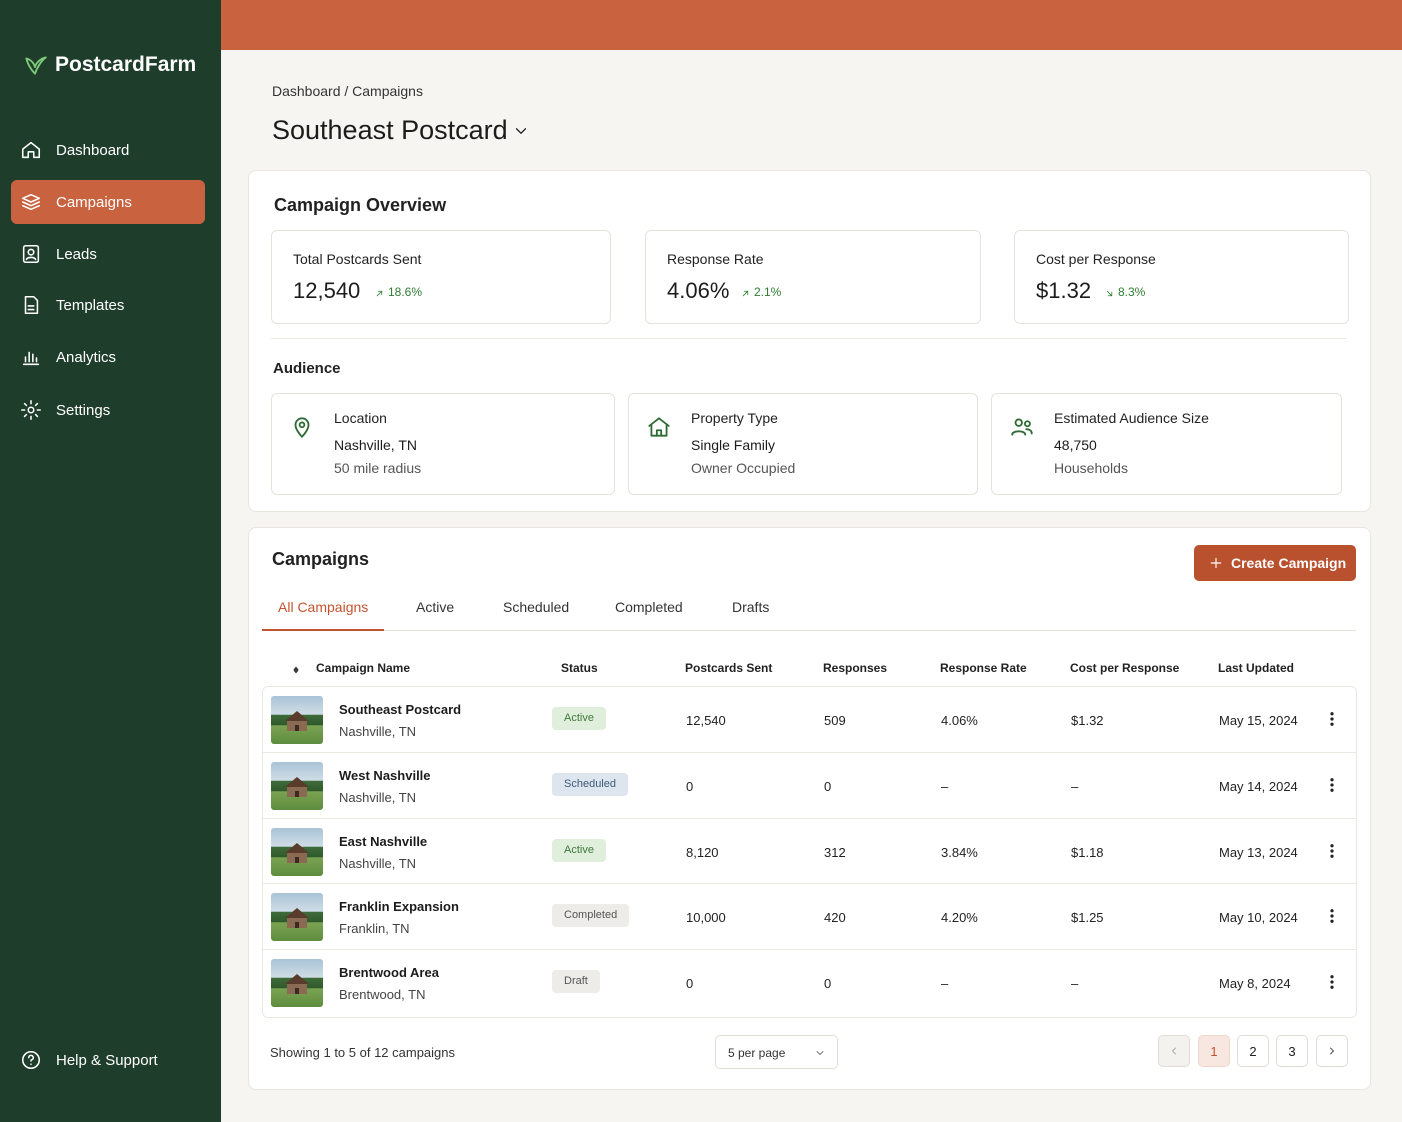 The width and height of the screenshot is (1402, 1122). I want to click on metric-label: Total Postcards Sent, so click(357, 259).